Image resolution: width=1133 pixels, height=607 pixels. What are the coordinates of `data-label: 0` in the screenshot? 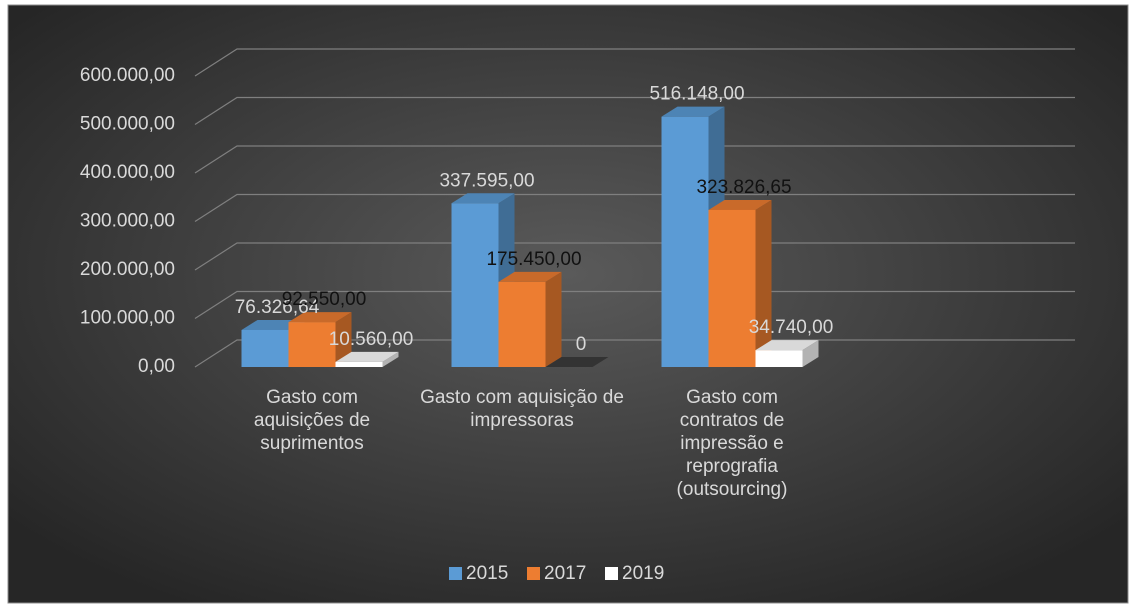 It's located at (581, 344).